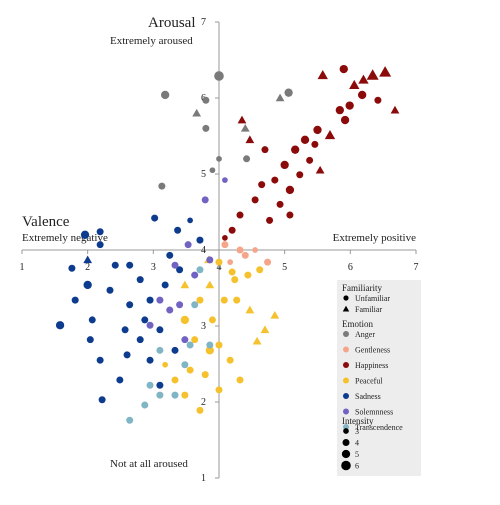 The height and width of the screenshot is (505, 500). What do you see at coordinates (203, 22) in the screenshot?
I see `y-tick-label: 7` at bounding box center [203, 22].